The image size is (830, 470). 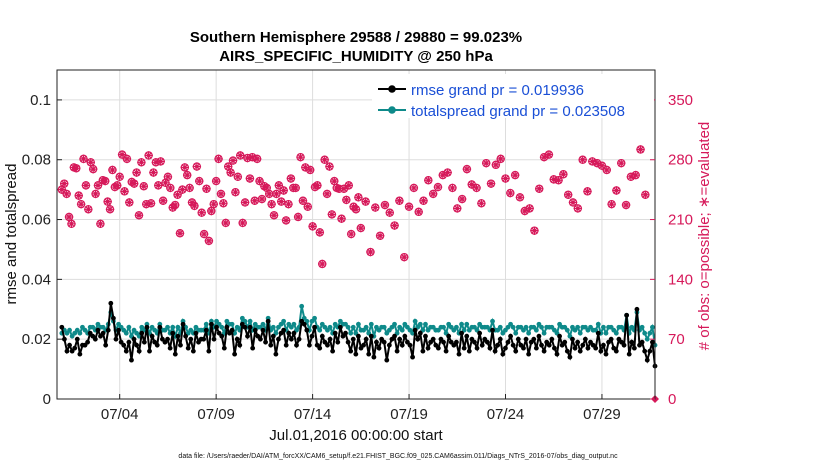 I want to click on y-axis-right-label: # of obs: o=possible; ∗=evaluated, so click(x=704, y=236).